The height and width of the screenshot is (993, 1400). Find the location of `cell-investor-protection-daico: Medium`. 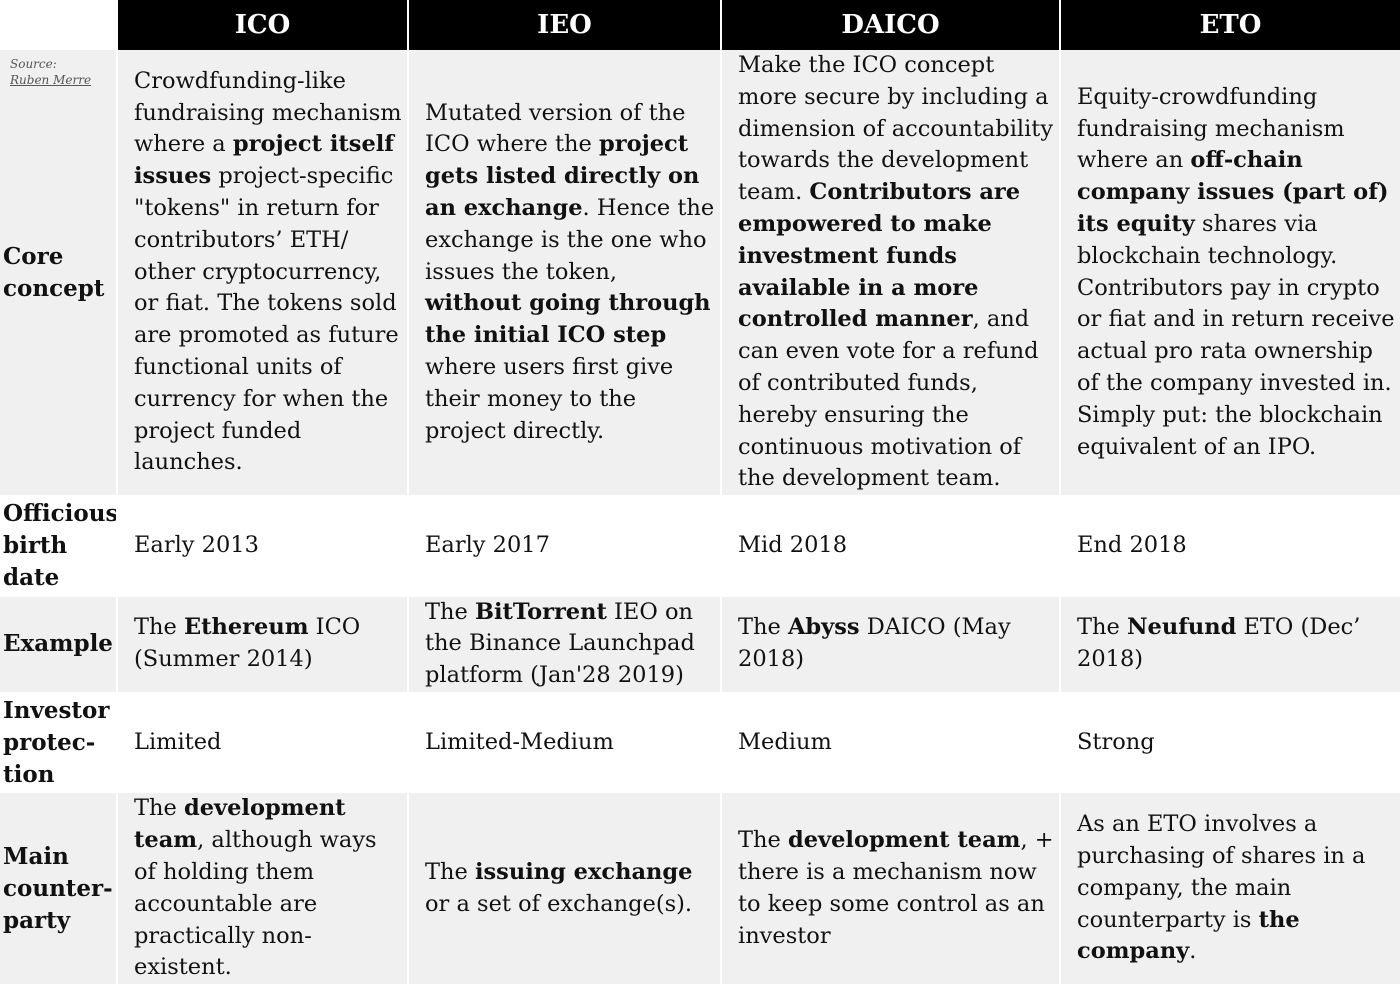

cell-investor-protection-daico: Medium is located at coordinates (891, 744).